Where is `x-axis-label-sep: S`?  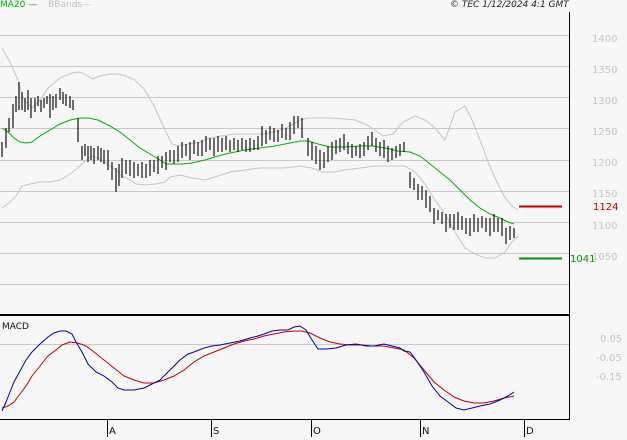
x-axis-label-sep: S is located at coordinates (216, 431).